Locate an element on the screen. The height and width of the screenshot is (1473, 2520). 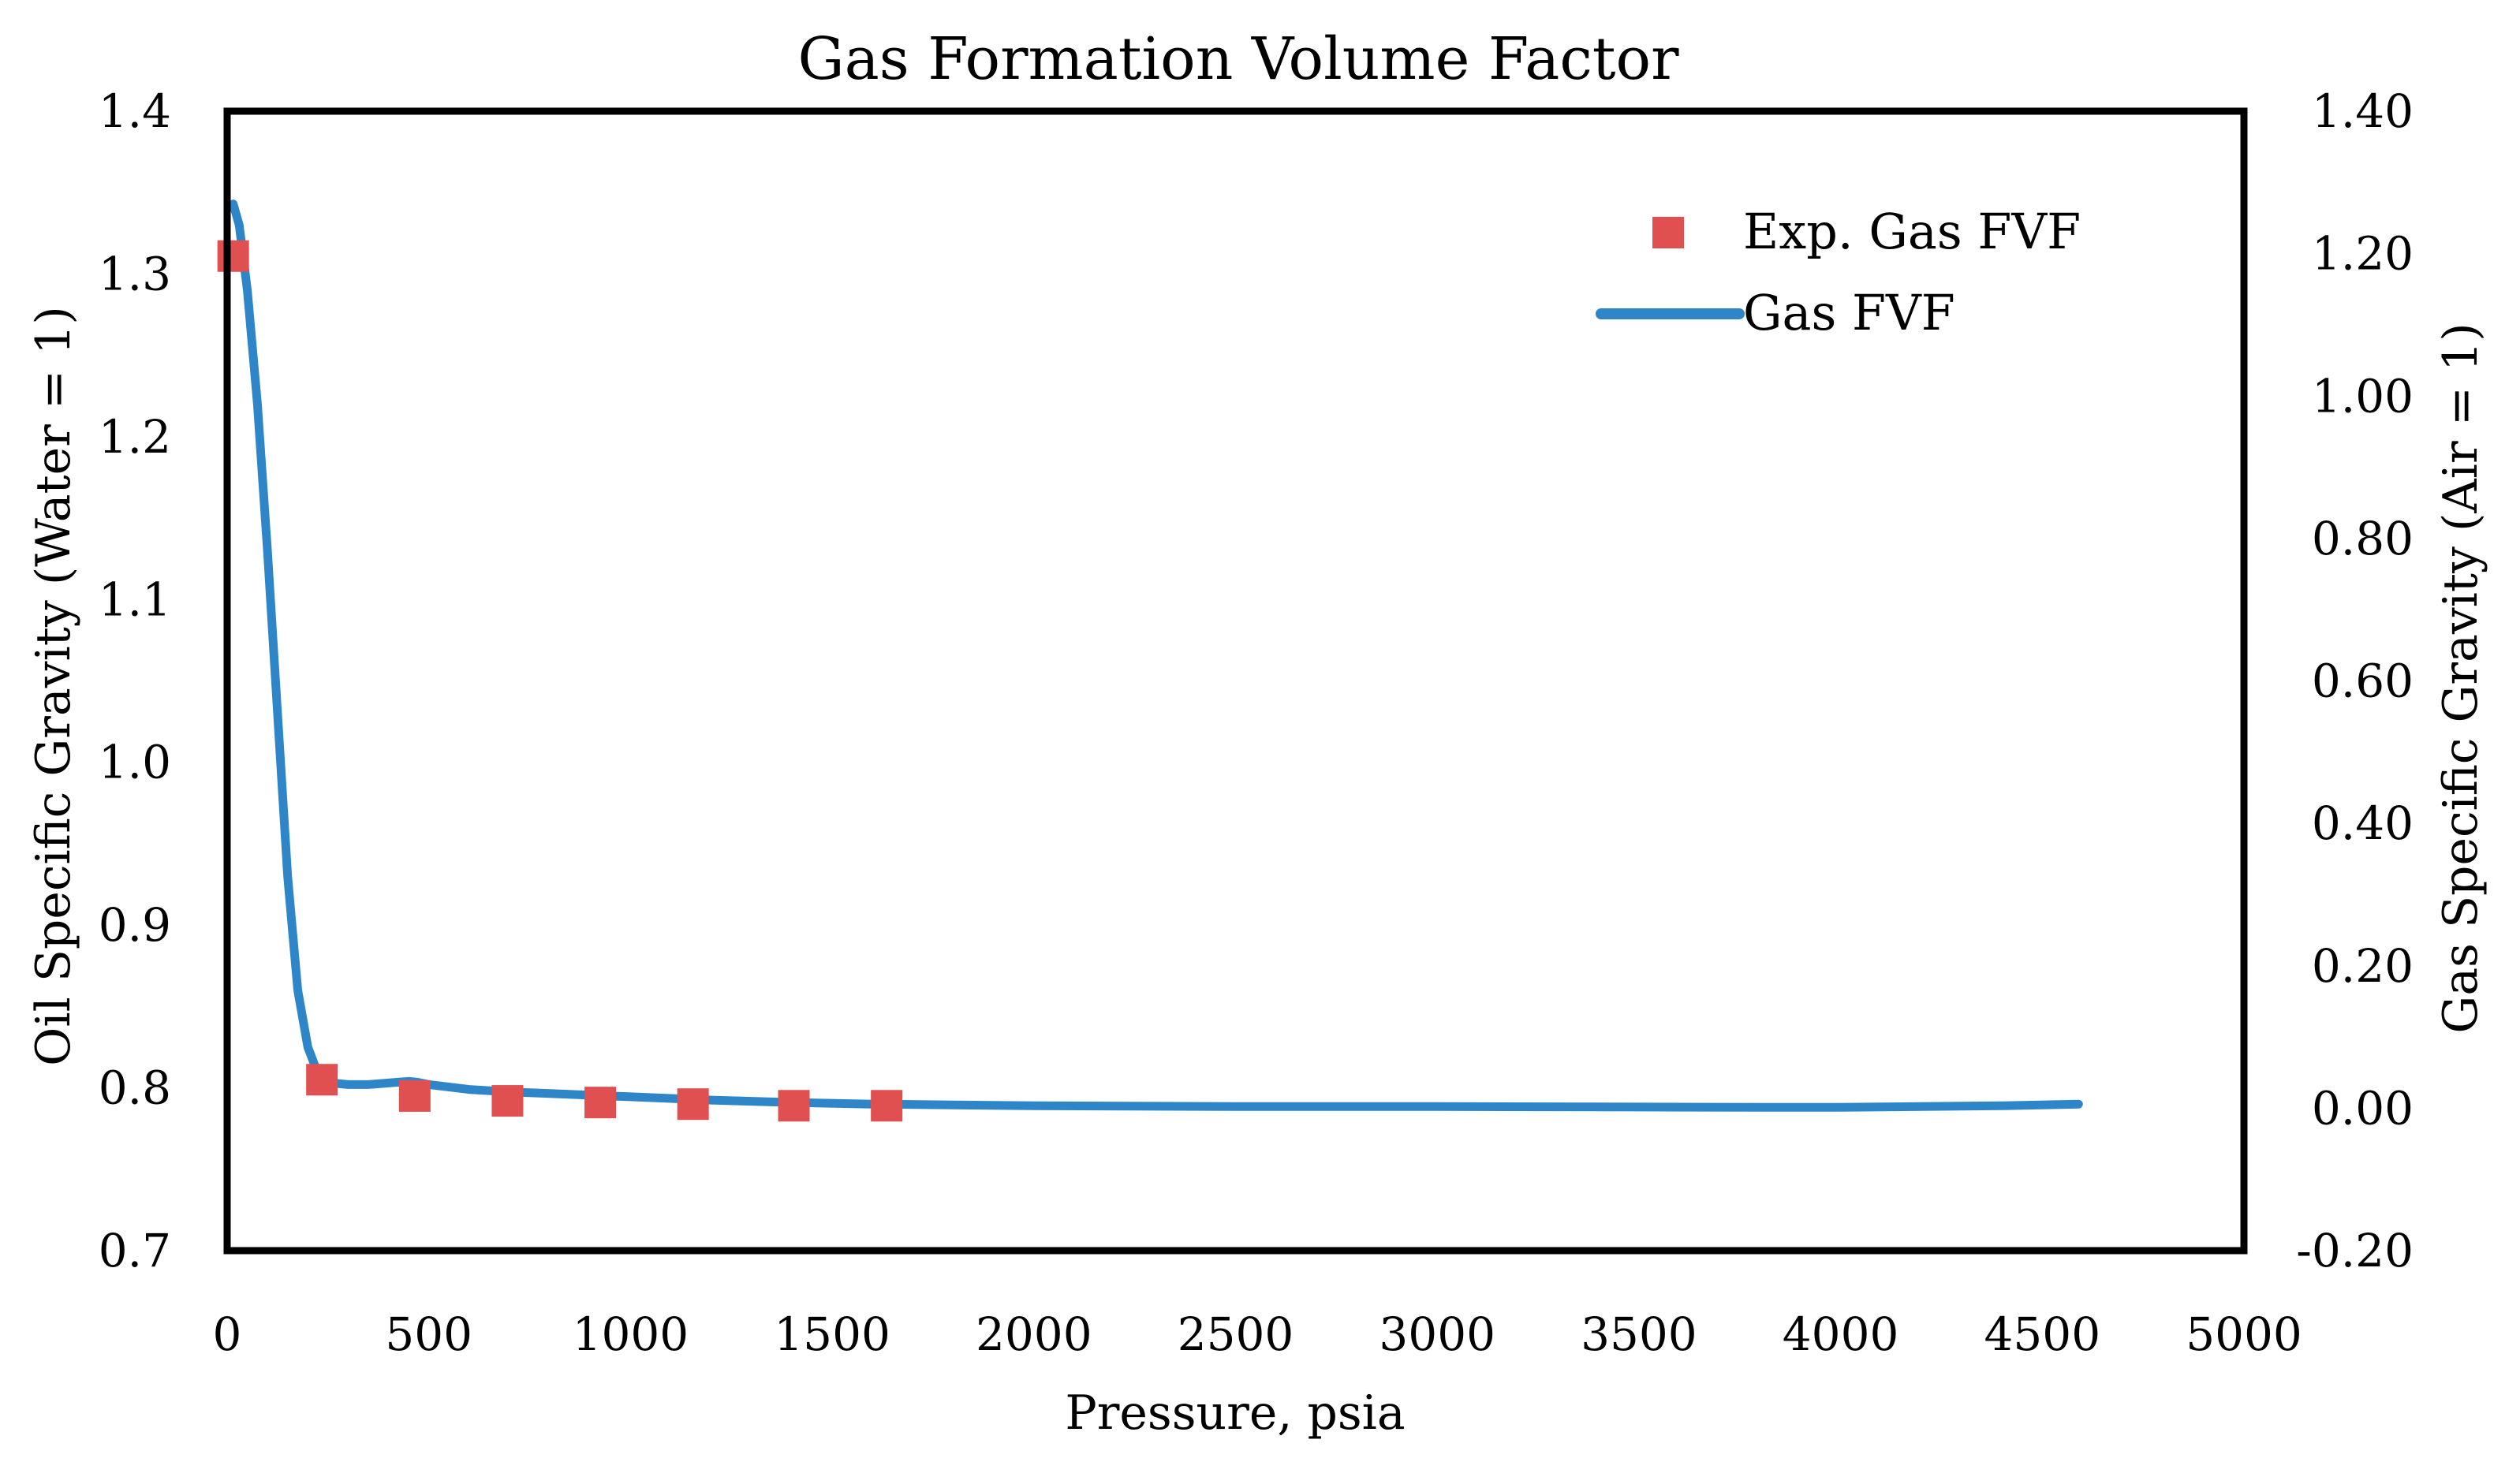
y-right-axis-label: Gas Specific Gravity (Air = 1) is located at coordinates (2460, 678).